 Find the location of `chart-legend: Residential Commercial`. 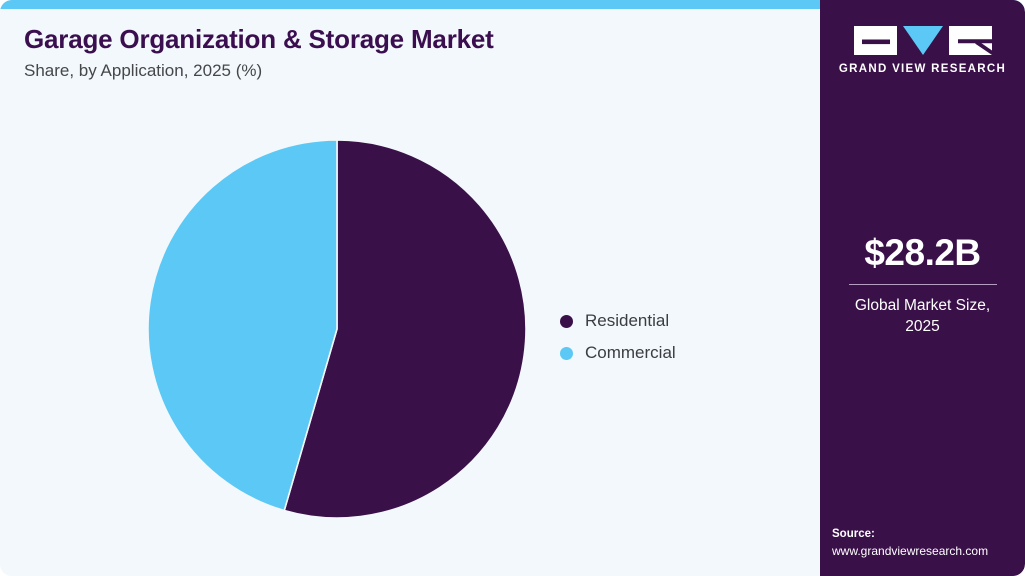

chart-legend: Residential Commercial is located at coordinates (618, 337).